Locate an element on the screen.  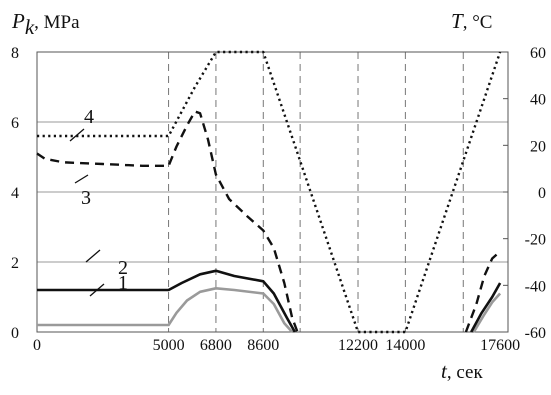
series-2-line is located at coordinates (167, 301).